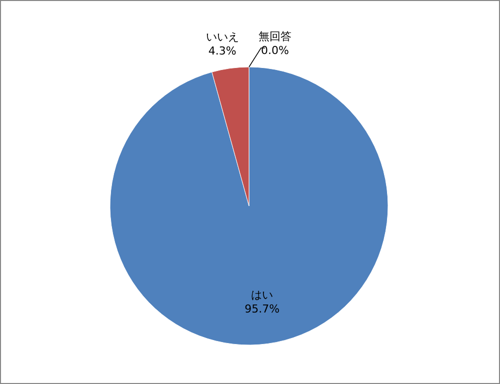 The height and width of the screenshot is (384, 500). I want to click on slice-label: はい, so click(262, 295).